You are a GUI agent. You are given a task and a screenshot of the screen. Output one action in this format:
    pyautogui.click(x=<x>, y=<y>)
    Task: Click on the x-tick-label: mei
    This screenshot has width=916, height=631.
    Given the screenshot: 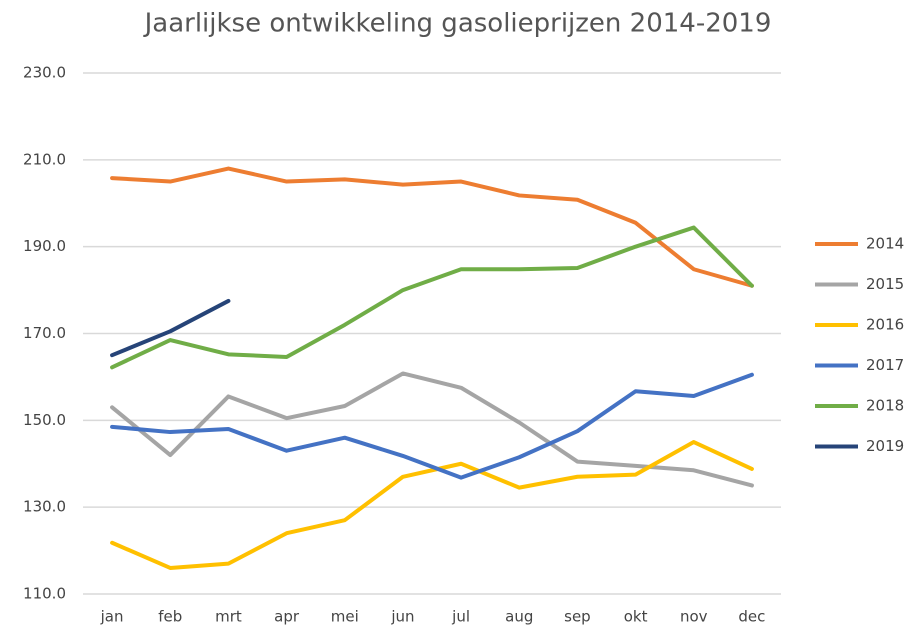 What is the action you would take?
    pyautogui.click(x=345, y=617)
    